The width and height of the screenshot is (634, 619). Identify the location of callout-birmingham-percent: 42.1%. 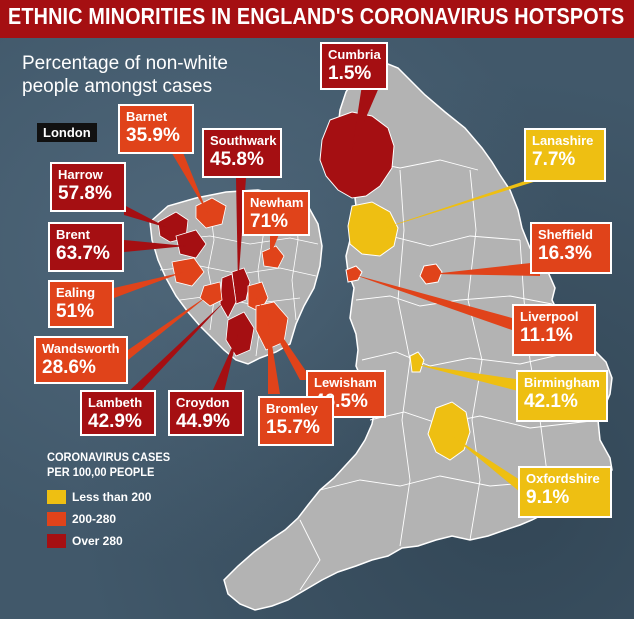
(551, 401).